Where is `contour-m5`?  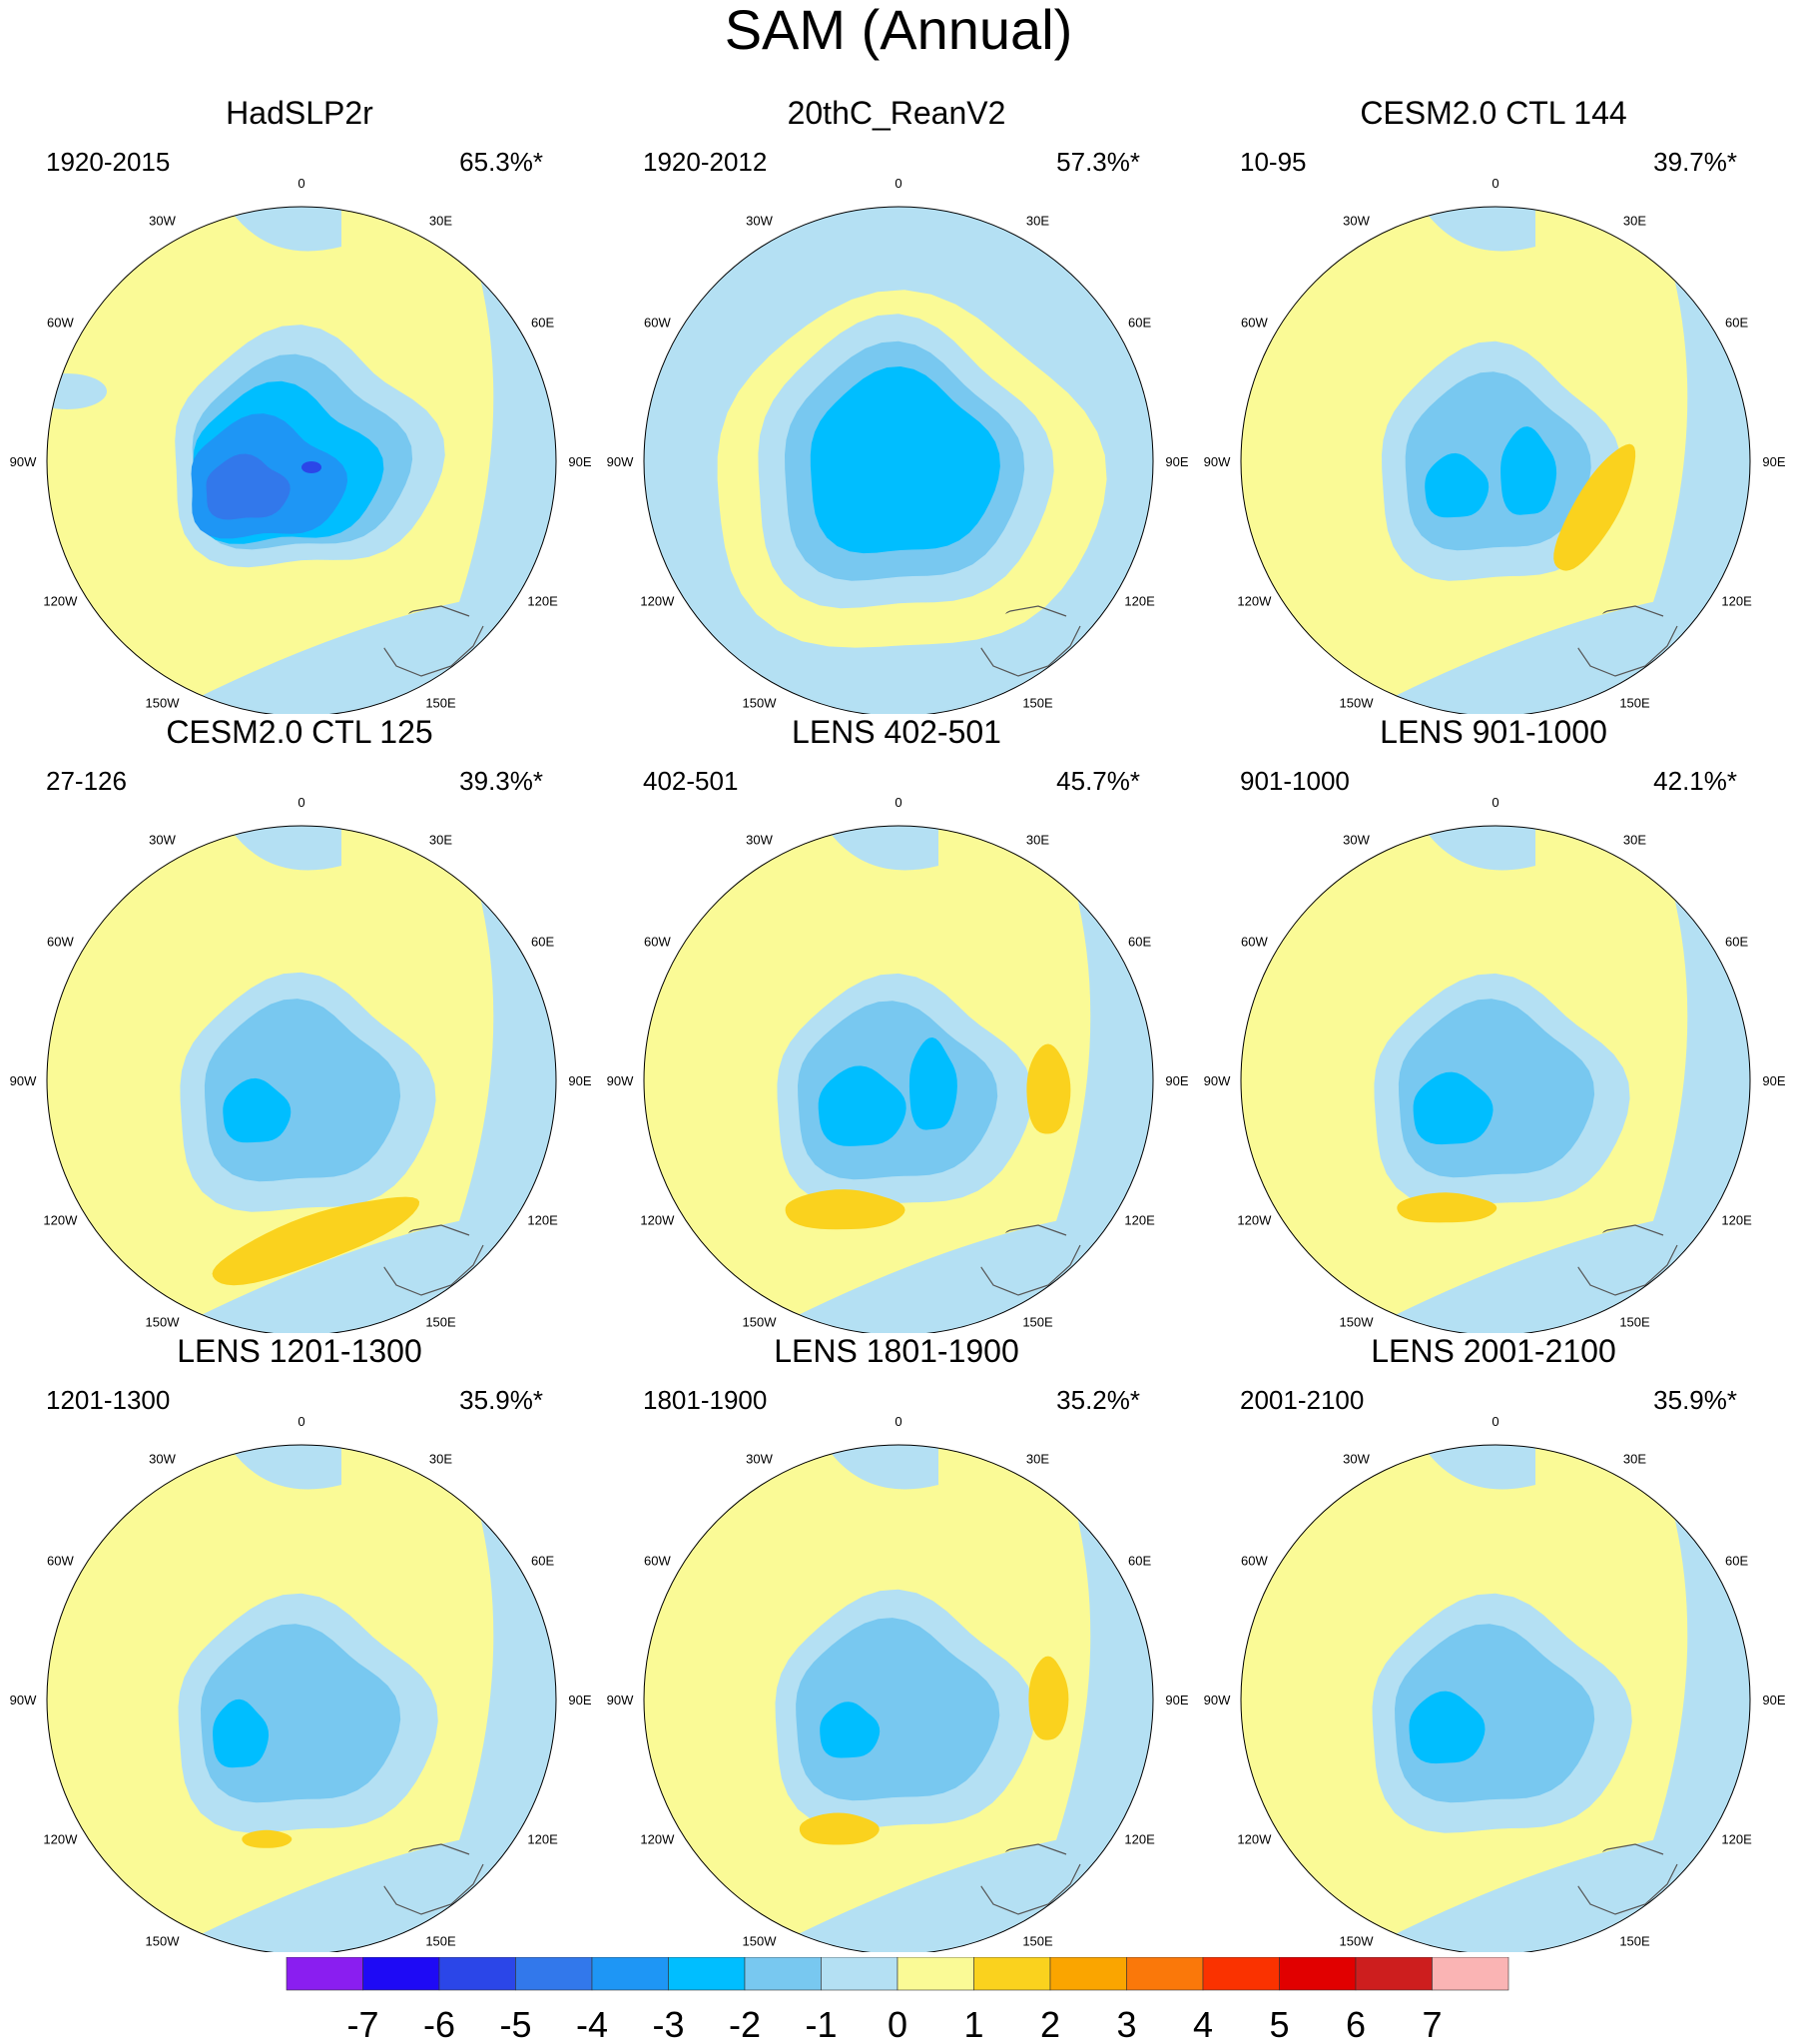 contour-m5 is located at coordinates (248, 486).